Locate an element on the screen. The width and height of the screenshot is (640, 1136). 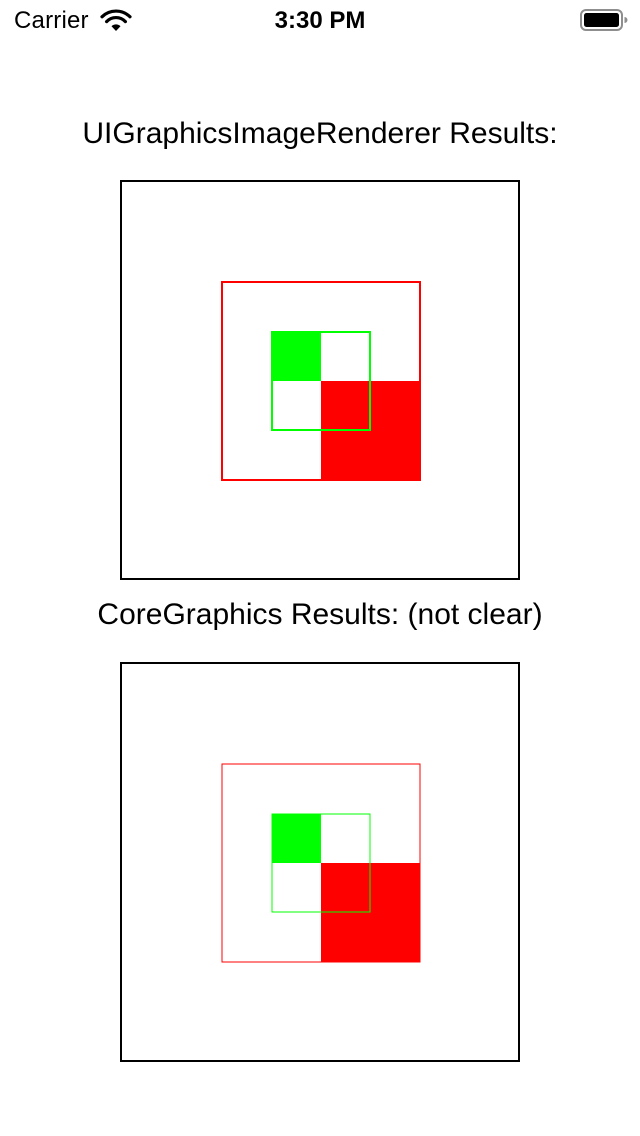
carrier-label: Carrier is located at coordinates (51, 20).